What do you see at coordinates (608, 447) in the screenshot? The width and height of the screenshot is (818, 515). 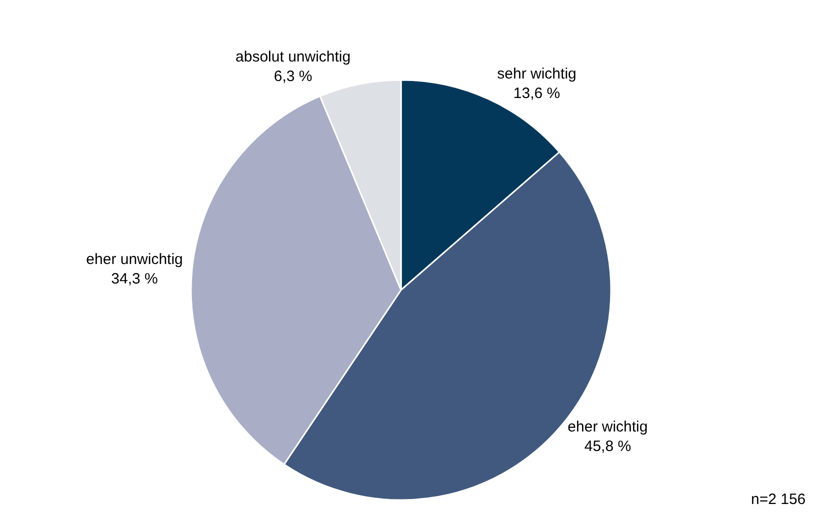 I see `data-label: 45,8 %` at bounding box center [608, 447].